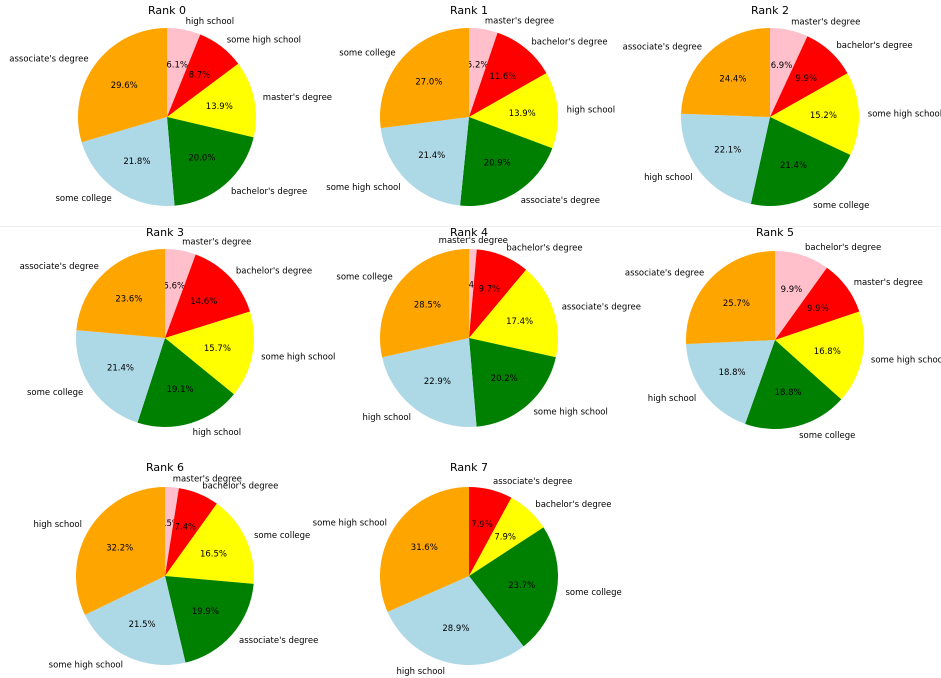 The width and height of the screenshot is (941, 678). I want to click on chart-title: Rank 5, so click(775, 232).